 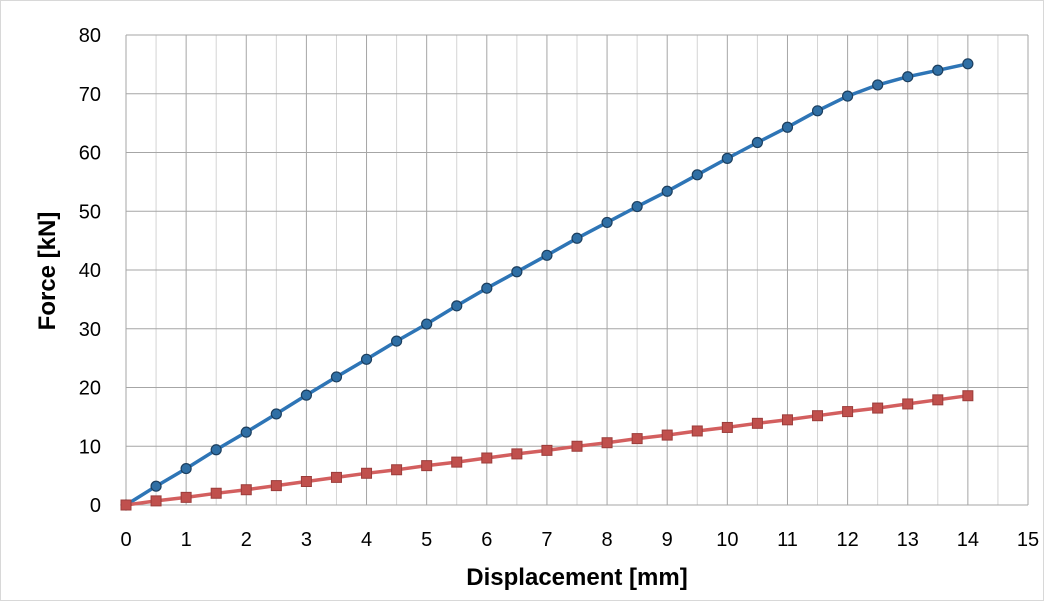 I want to click on x-tick-label: 10, so click(x=727, y=540).